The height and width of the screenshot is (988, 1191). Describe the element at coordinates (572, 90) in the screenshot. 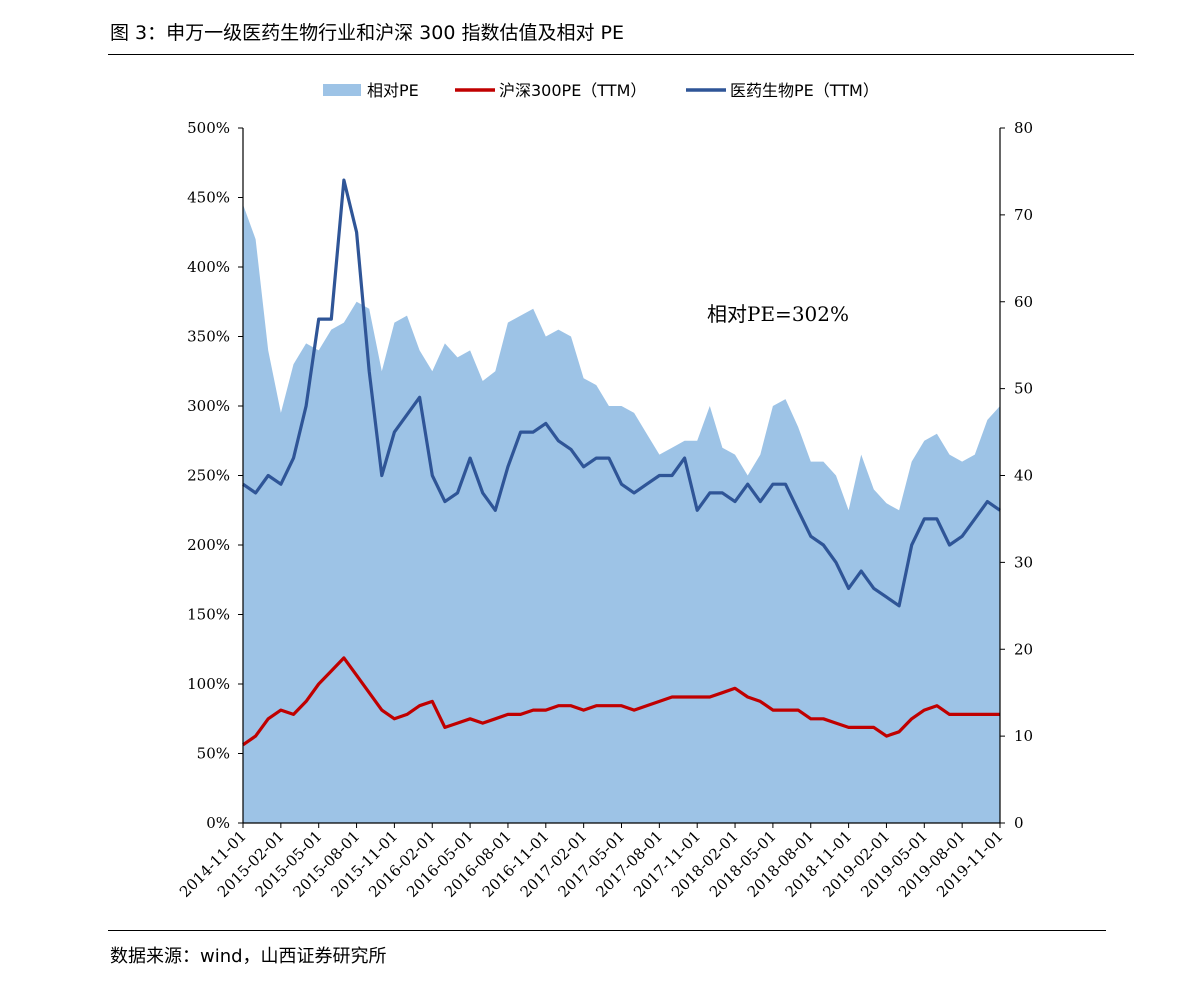

I see `legend-label: 沪深300PE（TTM）` at that location.